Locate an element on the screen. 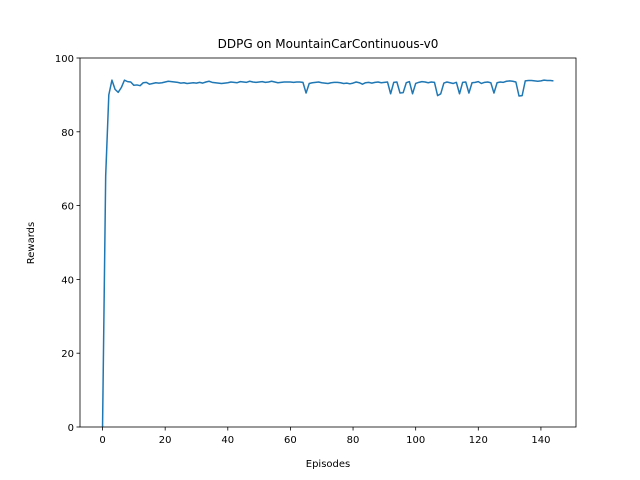  x-tick-label: 60 is located at coordinates (290, 440).